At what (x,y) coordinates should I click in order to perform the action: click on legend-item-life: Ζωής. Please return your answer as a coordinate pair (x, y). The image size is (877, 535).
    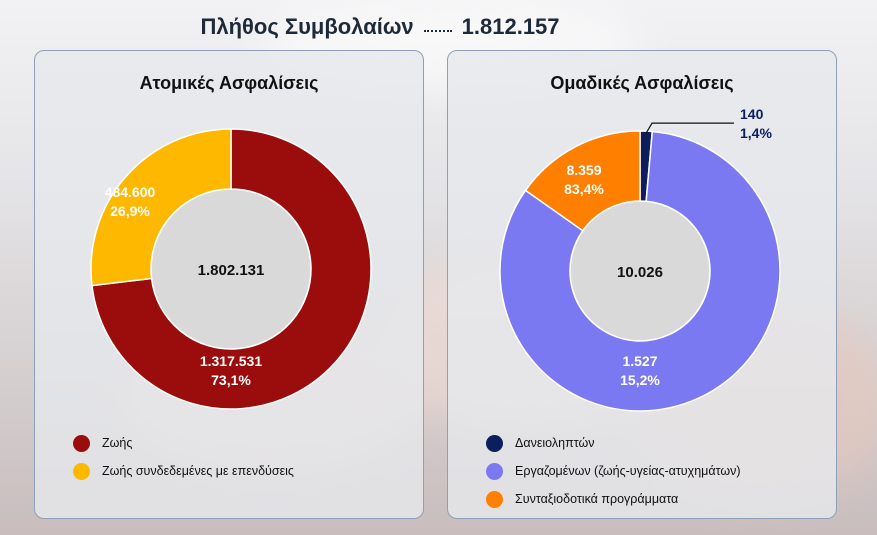
    Looking at the image, I should click on (183, 443).